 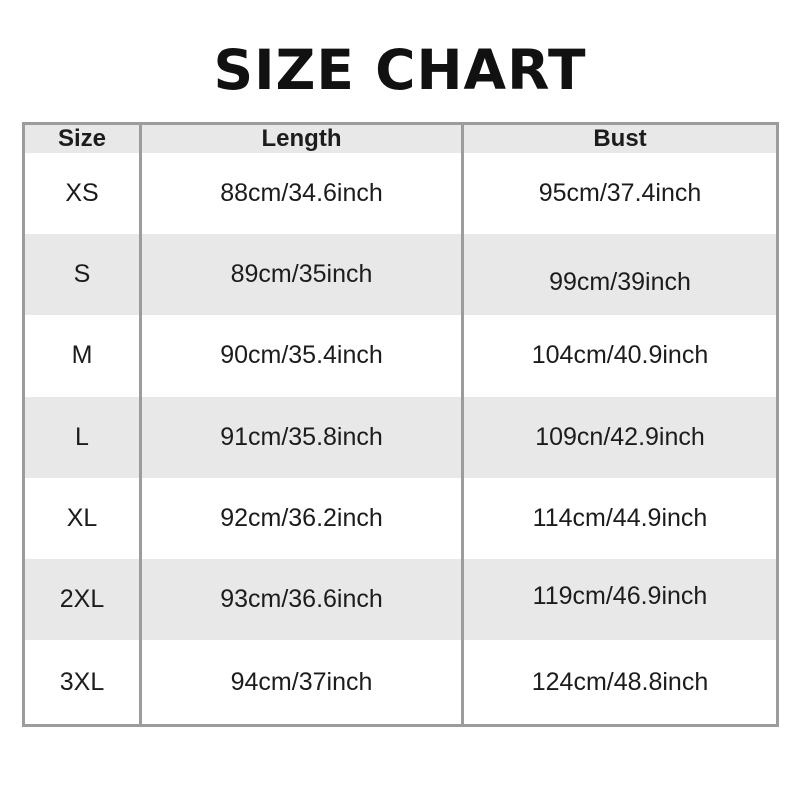 What do you see at coordinates (82, 517) in the screenshot?
I see `size-cell: XL` at bounding box center [82, 517].